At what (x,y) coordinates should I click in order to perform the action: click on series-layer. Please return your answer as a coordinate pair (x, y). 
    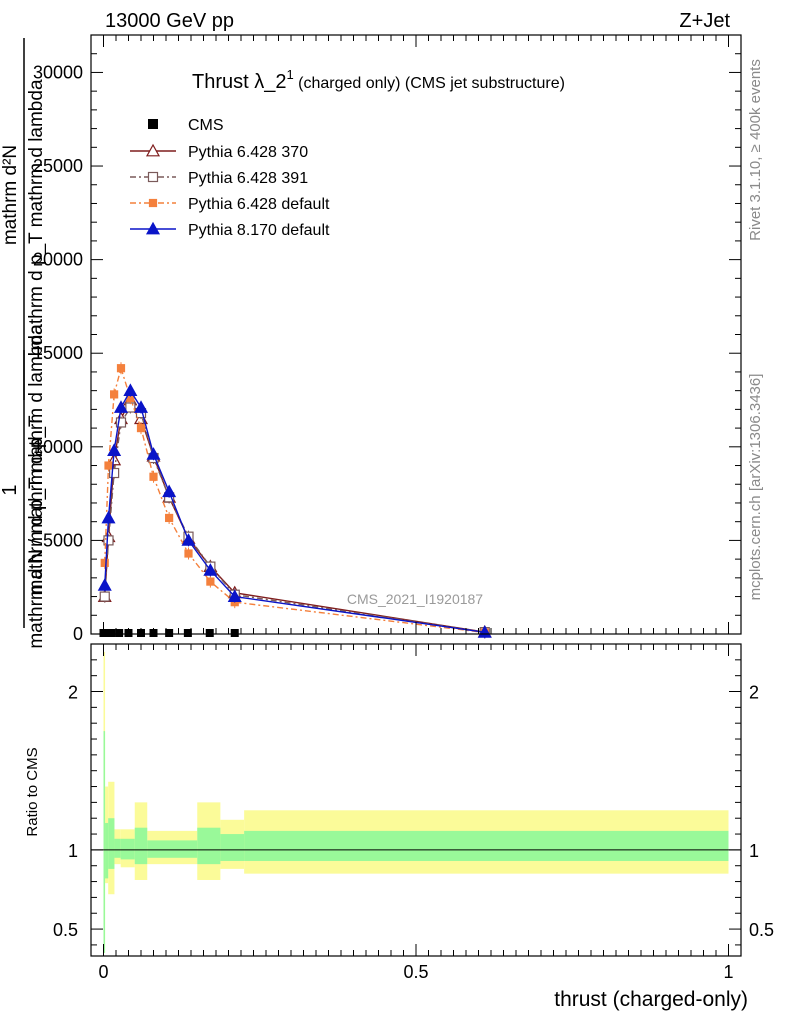
    Looking at the image, I should click on (294, 500).